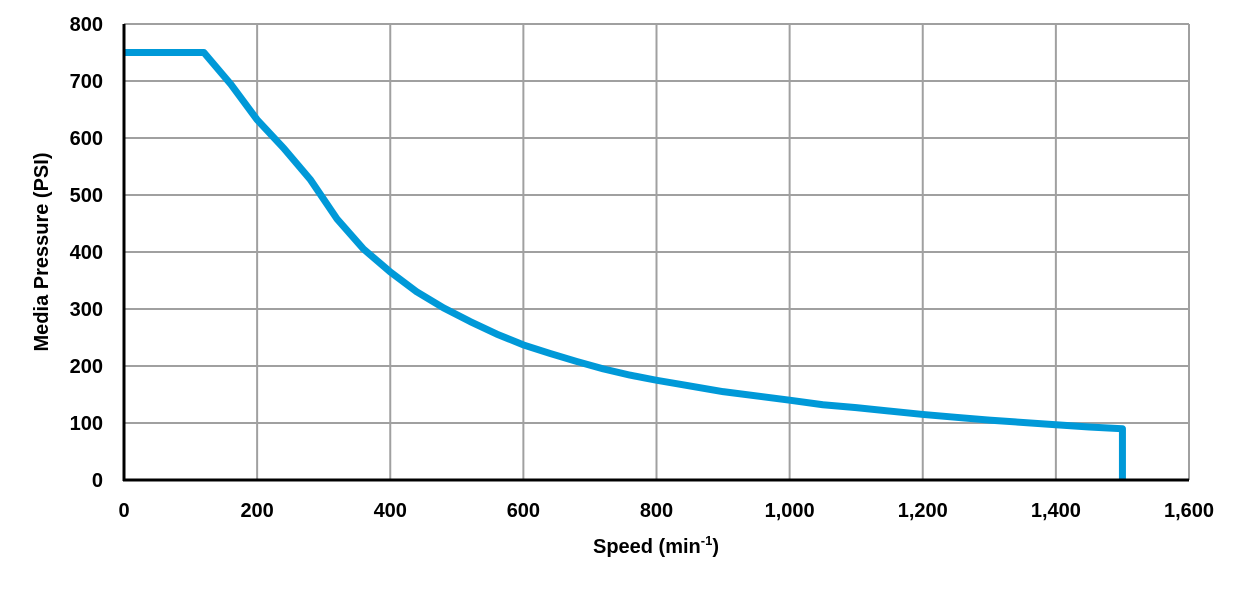 The width and height of the screenshot is (1244, 589). I want to click on x-axis-label-end: ), so click(715, 547).